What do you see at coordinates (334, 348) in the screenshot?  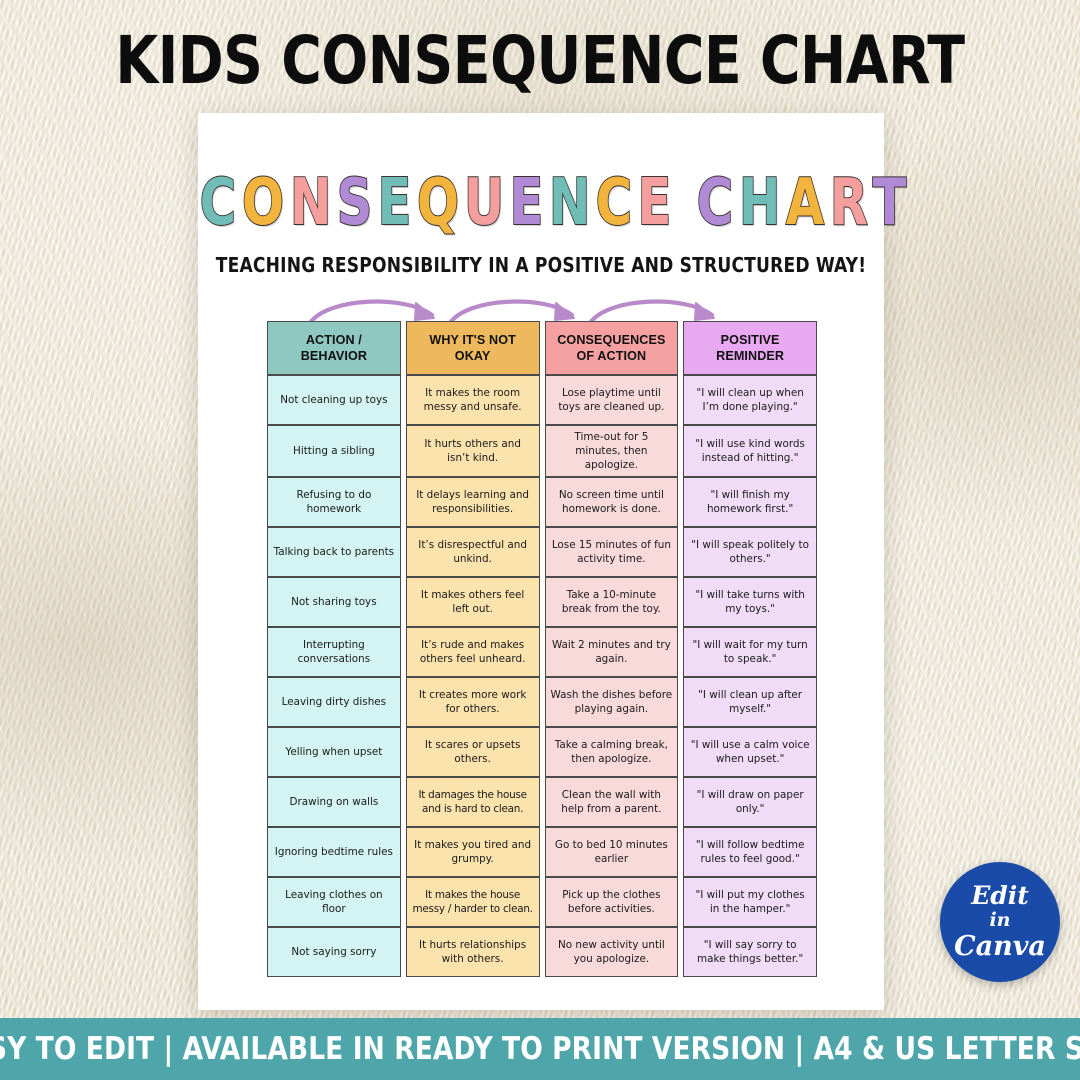 I see `table-header-cell-0: ACTION / BEHAVIOR` at bounding box center [334, 348].